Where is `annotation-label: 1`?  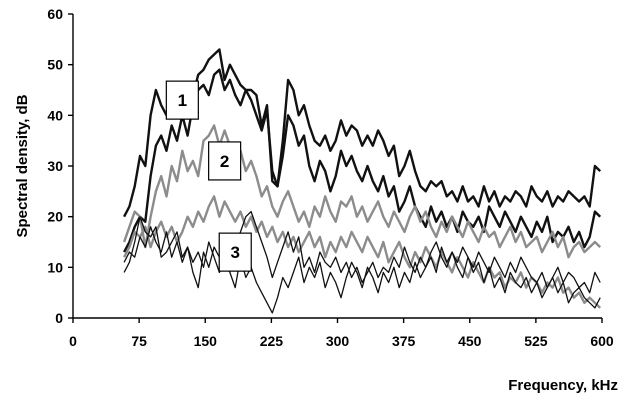
annotation-label: 1 is located at coordinates (182, 100).